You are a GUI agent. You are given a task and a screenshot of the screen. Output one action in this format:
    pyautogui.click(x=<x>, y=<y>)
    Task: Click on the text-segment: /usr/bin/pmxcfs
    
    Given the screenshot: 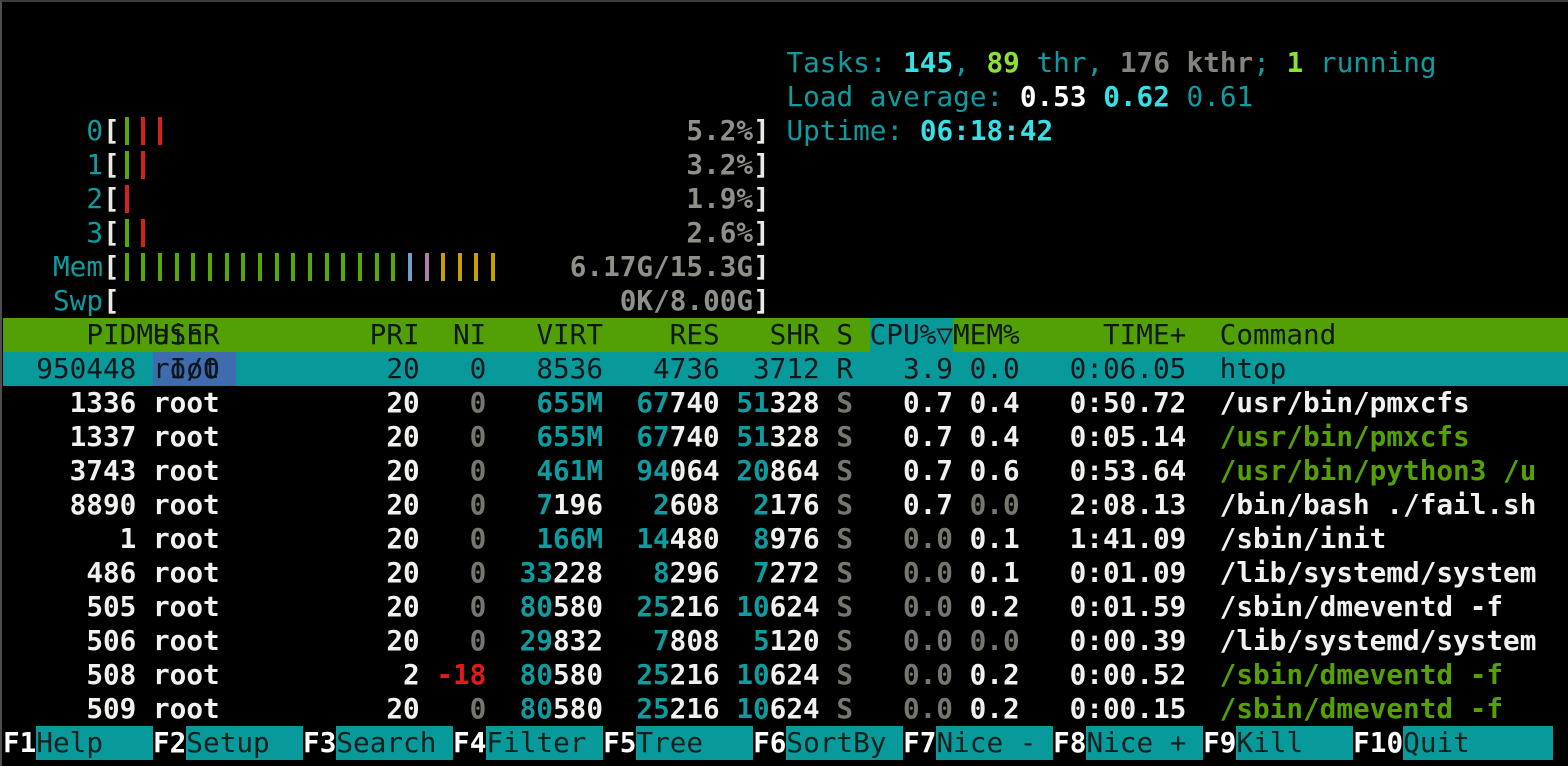 What is the action you would take?
    pyautogui.click(x=1344, y=402)
    